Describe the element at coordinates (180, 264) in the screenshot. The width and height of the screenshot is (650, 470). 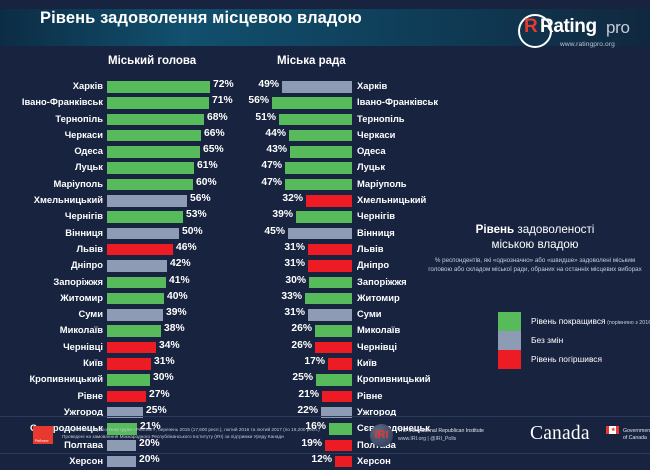
I see `mayor-value-label: 42%` at that location.